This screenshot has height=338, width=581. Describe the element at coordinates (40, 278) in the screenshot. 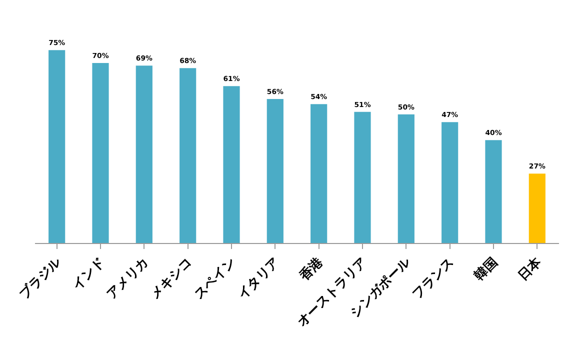

I see `x-tick-label: ブラジル` at that location.